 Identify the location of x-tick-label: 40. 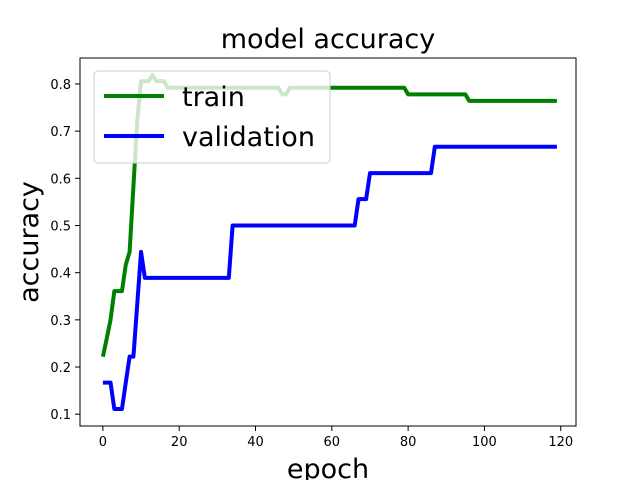
(255, 442).